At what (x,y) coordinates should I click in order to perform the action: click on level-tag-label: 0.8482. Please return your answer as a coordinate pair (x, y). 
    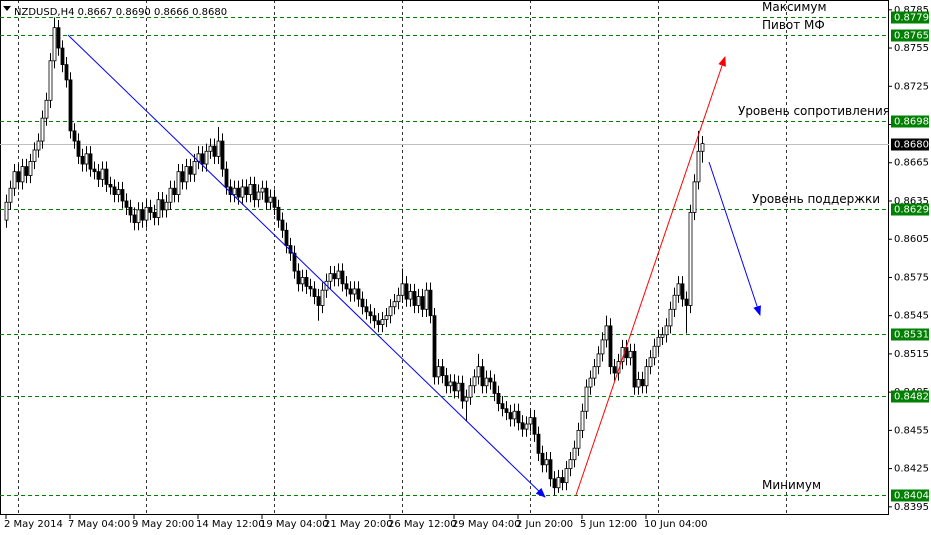
    Looking at the image, I should click on (911, 397).